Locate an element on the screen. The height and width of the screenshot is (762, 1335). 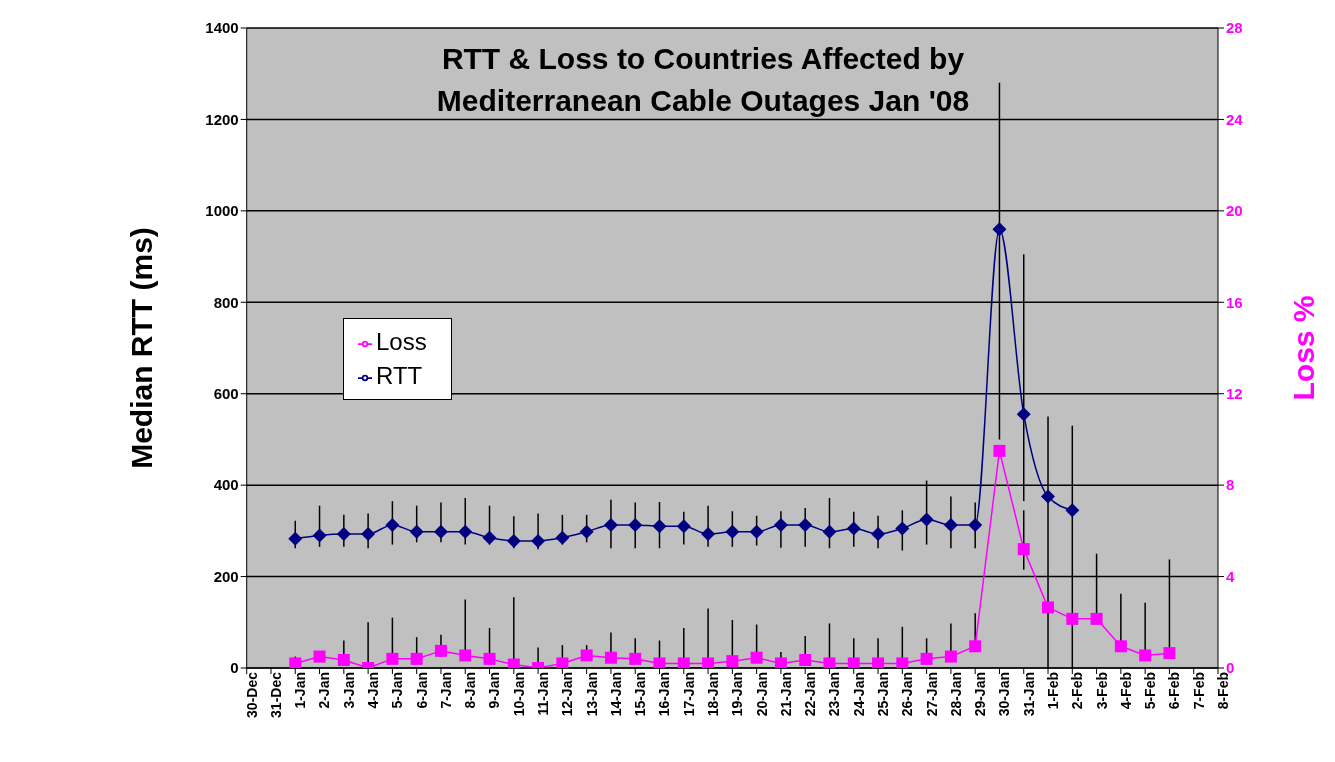
x-tick-label: 11-Jan is located at coordinates (543, 694).